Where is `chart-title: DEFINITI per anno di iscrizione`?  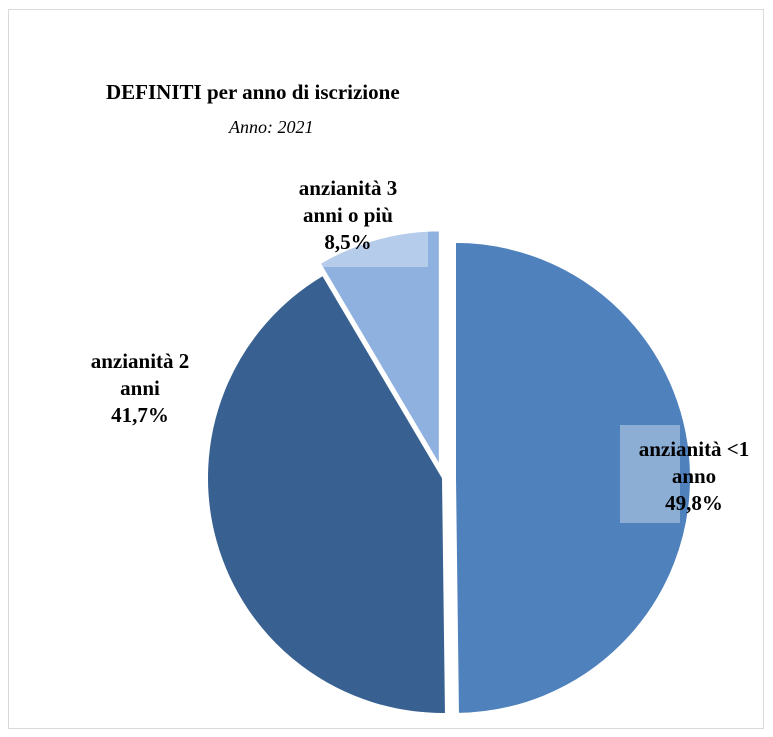
chart-title: DEFINITI per anno di iscrizione is located at coordinates (253, 92).